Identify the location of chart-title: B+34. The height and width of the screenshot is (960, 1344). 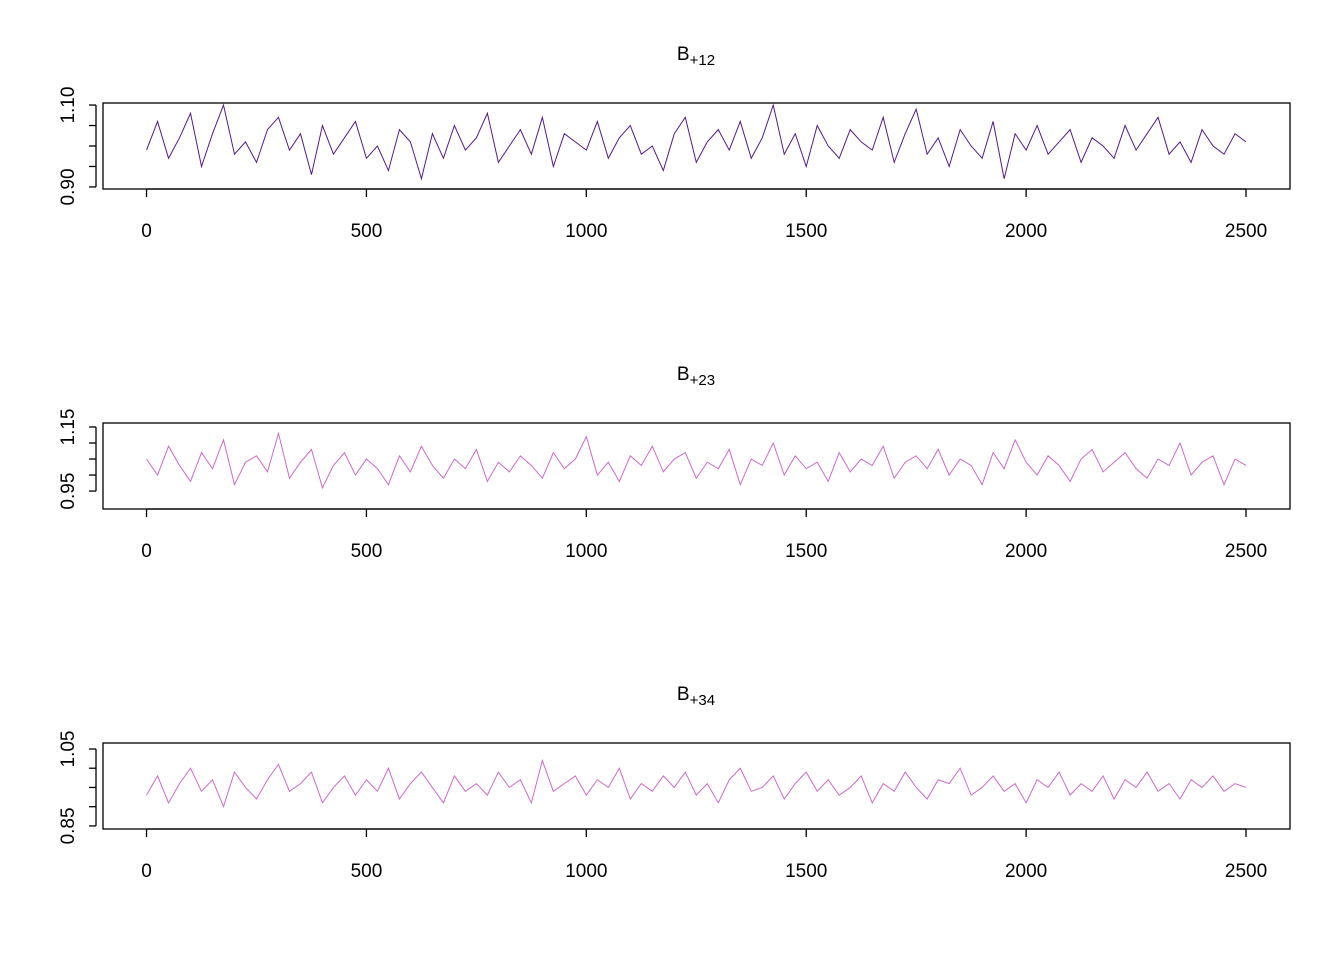
(696, 696).